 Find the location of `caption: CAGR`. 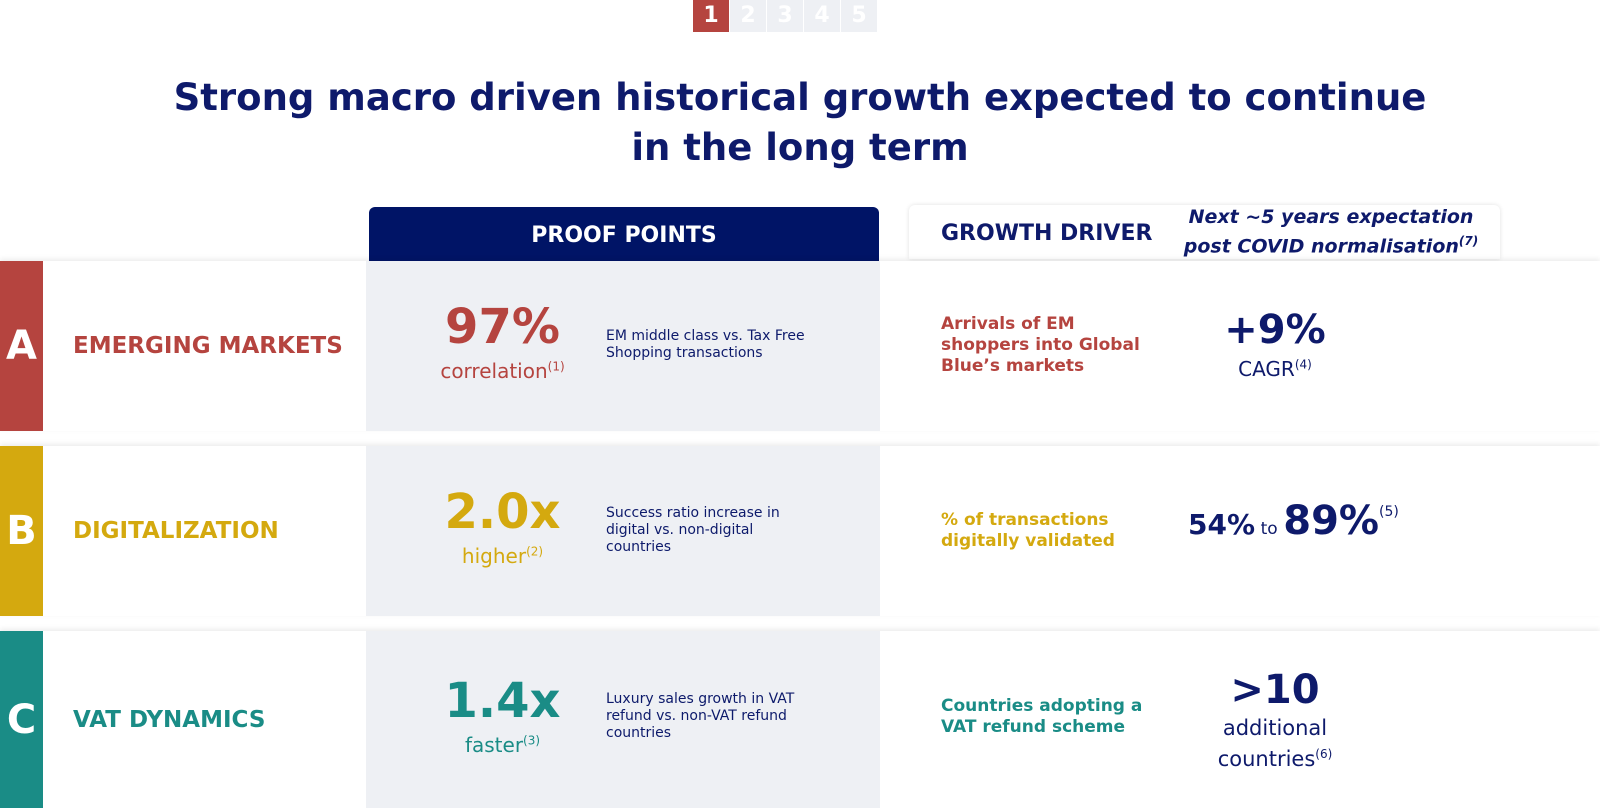

caption: CAGR is located at coordinates (1266, 369).